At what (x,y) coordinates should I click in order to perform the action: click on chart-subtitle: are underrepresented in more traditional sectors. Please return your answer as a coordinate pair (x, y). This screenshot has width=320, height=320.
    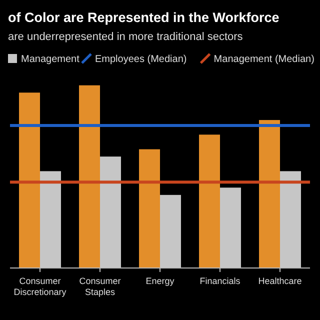
    Looking at the image, I should click on (126, 37).